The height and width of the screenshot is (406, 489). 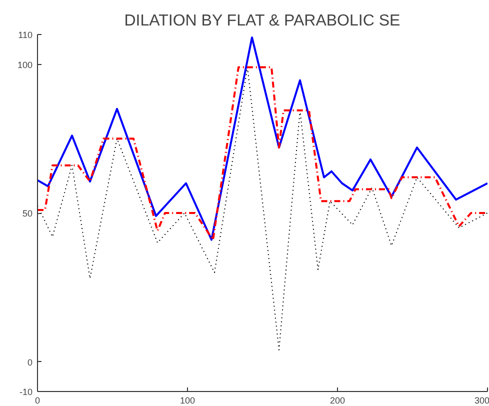 I want to click on x-tick-label: 200, so click(x=338, y=401).